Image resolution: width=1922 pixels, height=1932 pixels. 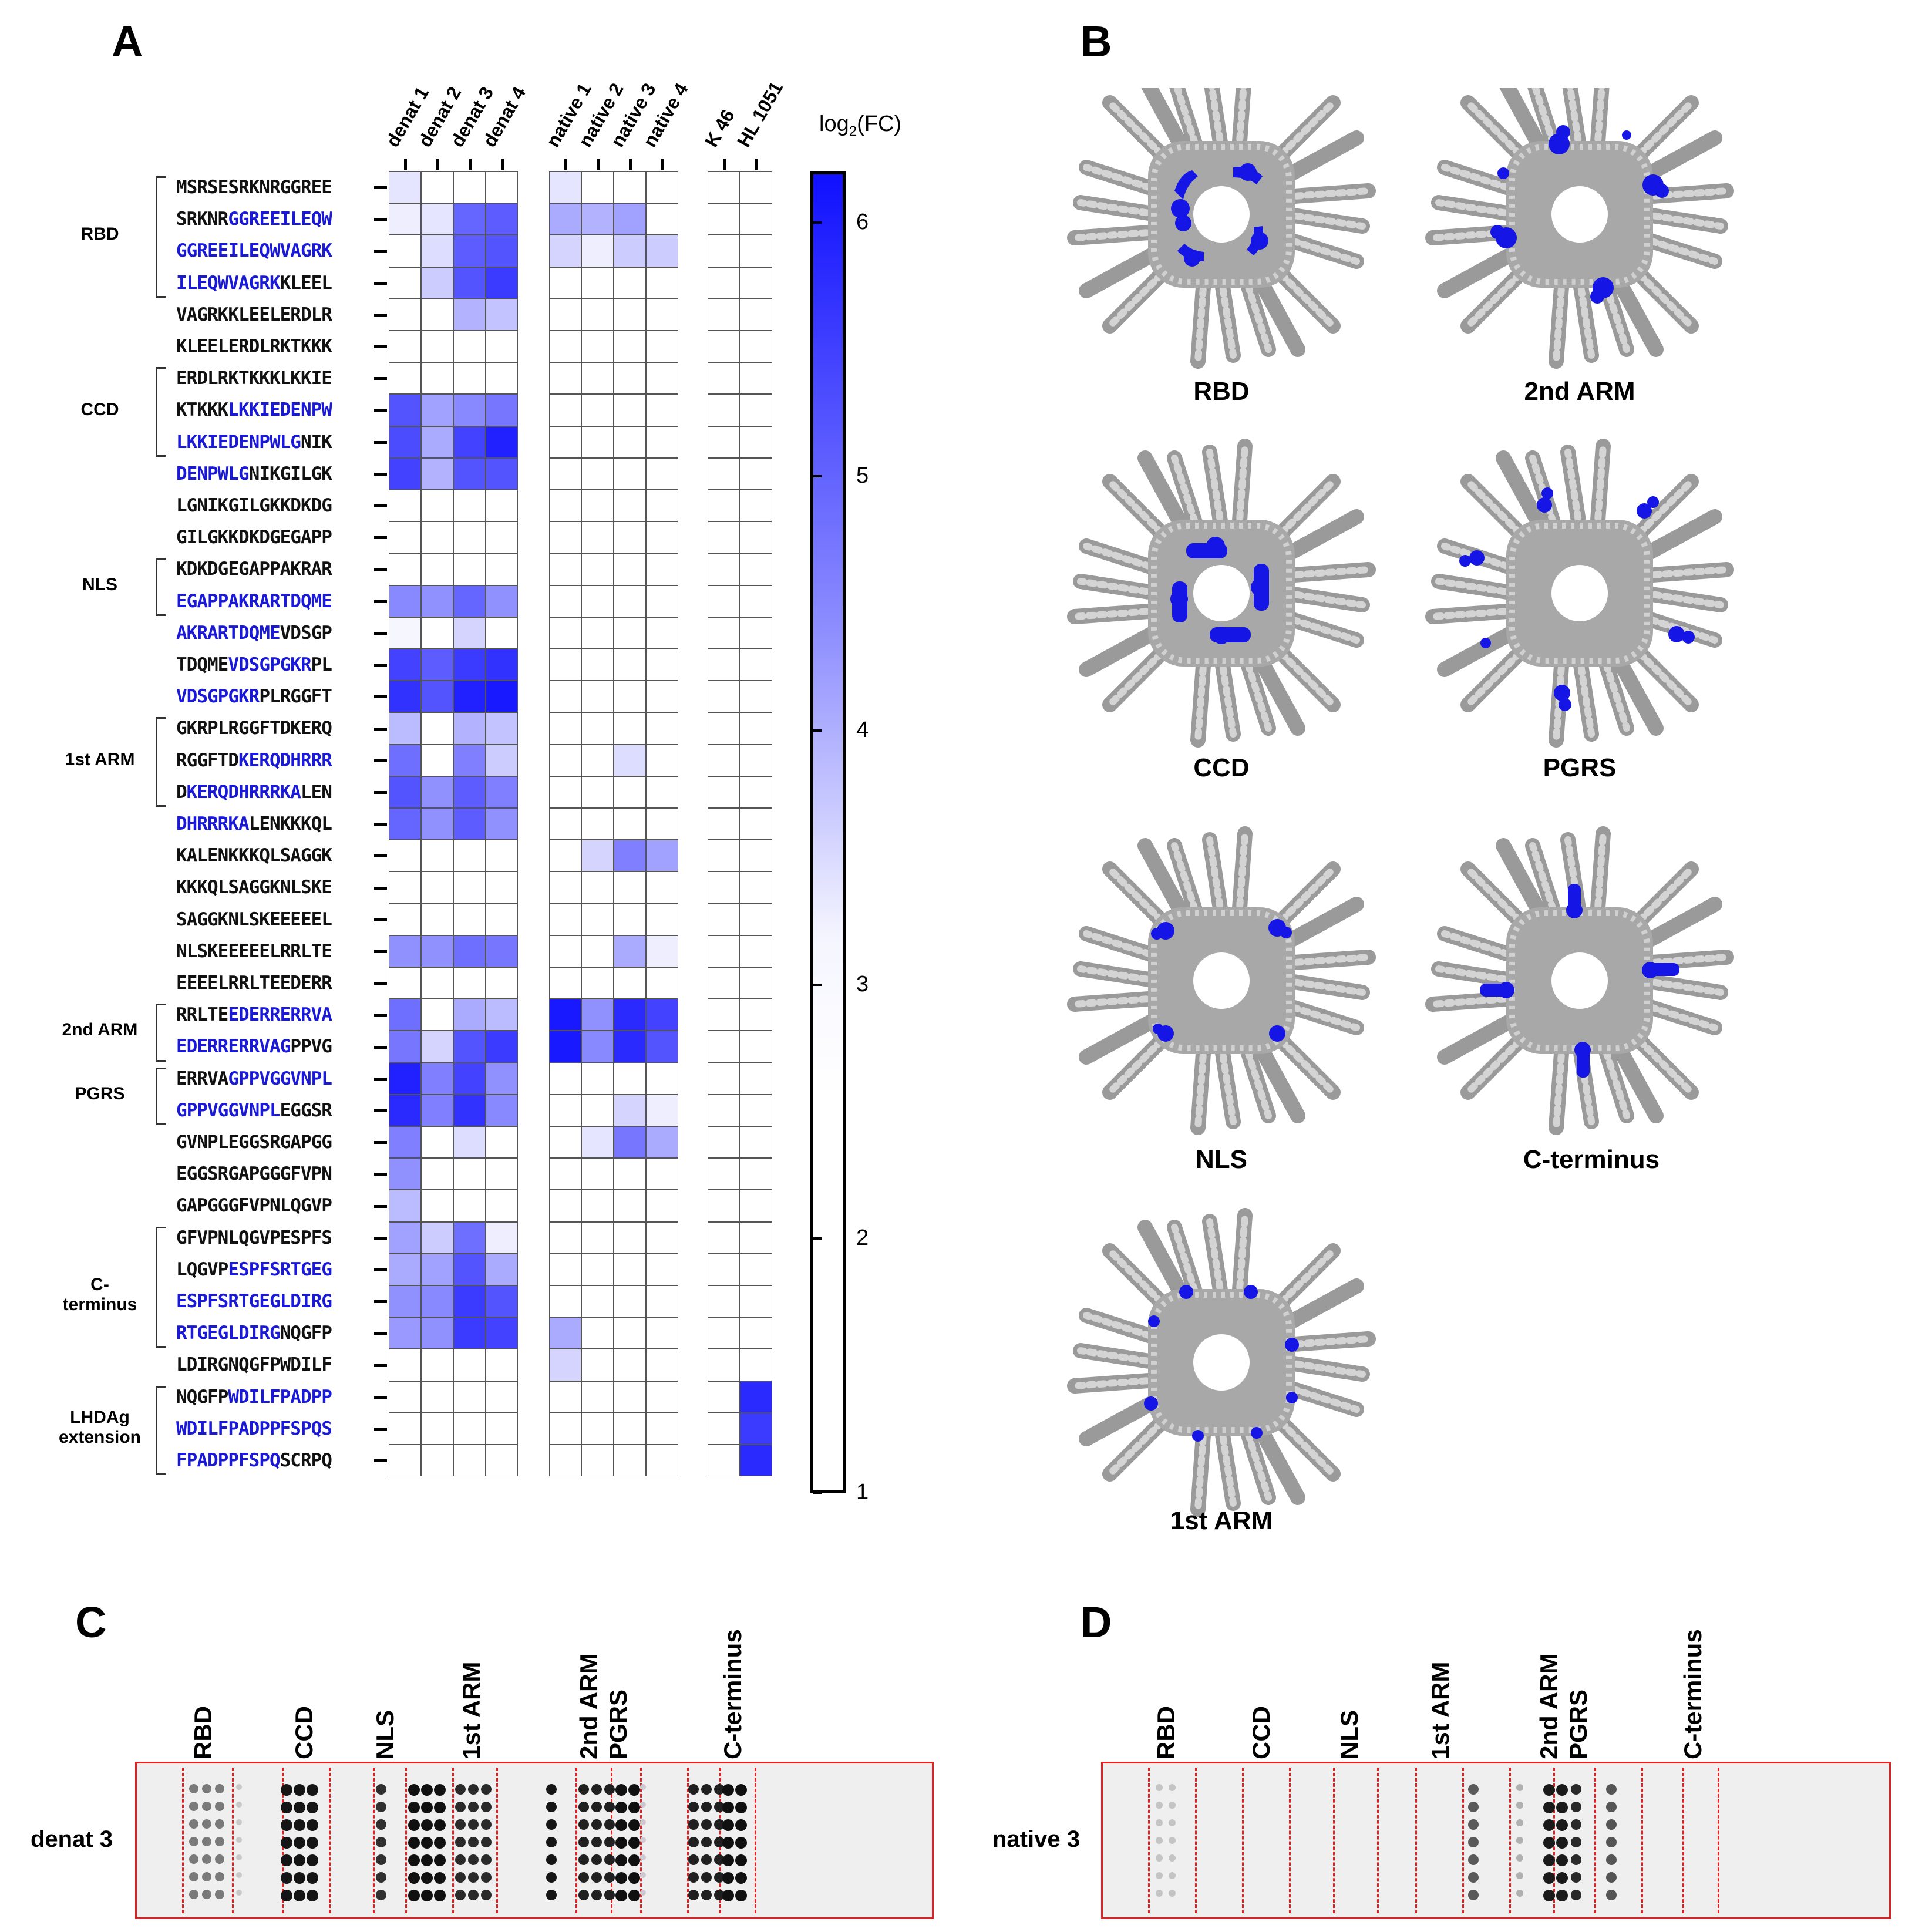 I want to click on structure-pgrs, so click(x=1579, y=593).